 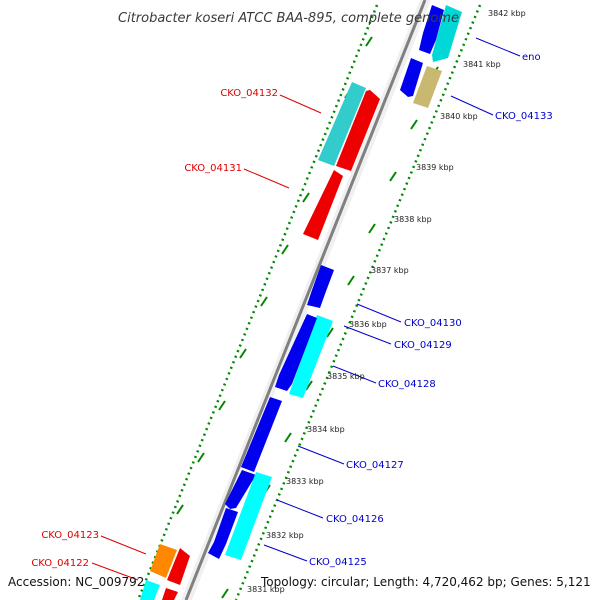 What do you see at coordinates (285, 535) in the screenshot?
I see `tick-label: 3832 kbp` at bounding box center [285, 535].